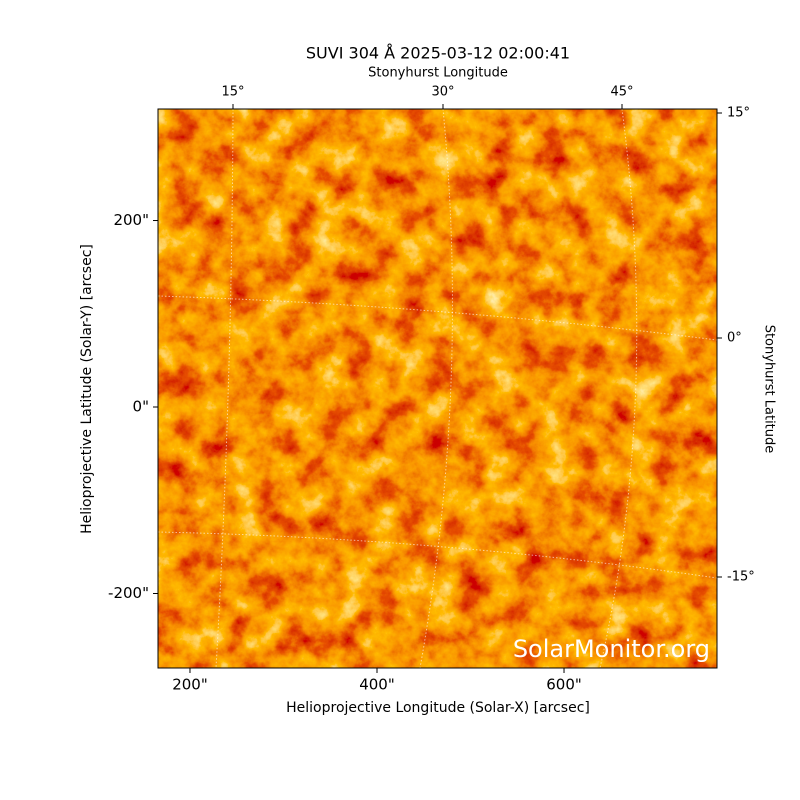 This screenshot has width=800, height=800. I want to click on watermark: SolarMonitor.org, so click(611, 649).